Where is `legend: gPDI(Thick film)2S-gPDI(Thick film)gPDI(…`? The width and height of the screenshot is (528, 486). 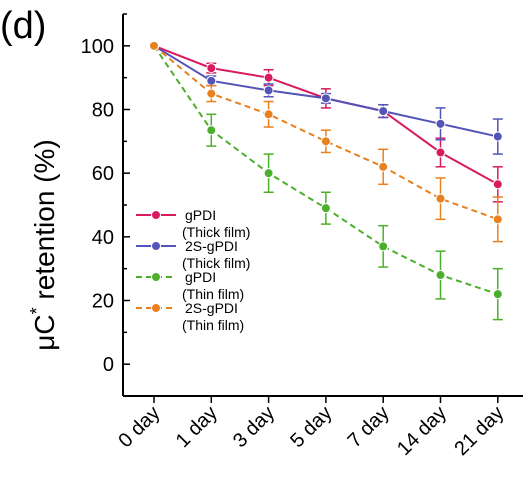
legend: gPDI(Thick film)2S-gPDI(Thick film)gPDI(… is located at coordinates (193, 270).